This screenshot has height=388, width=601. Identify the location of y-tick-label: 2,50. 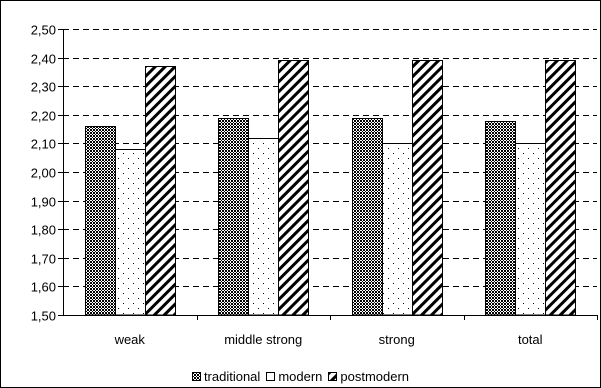
(43, 30).